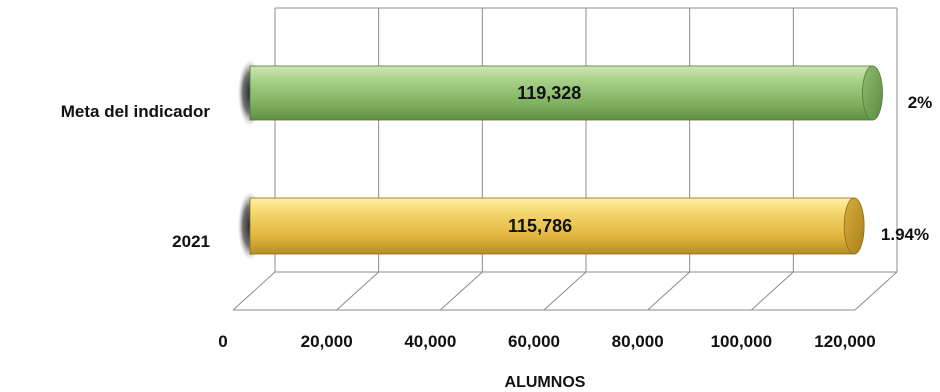 This screenshot has width=940, height=392. I want to click on bar-value-label: 119,328, so click(549, 93).